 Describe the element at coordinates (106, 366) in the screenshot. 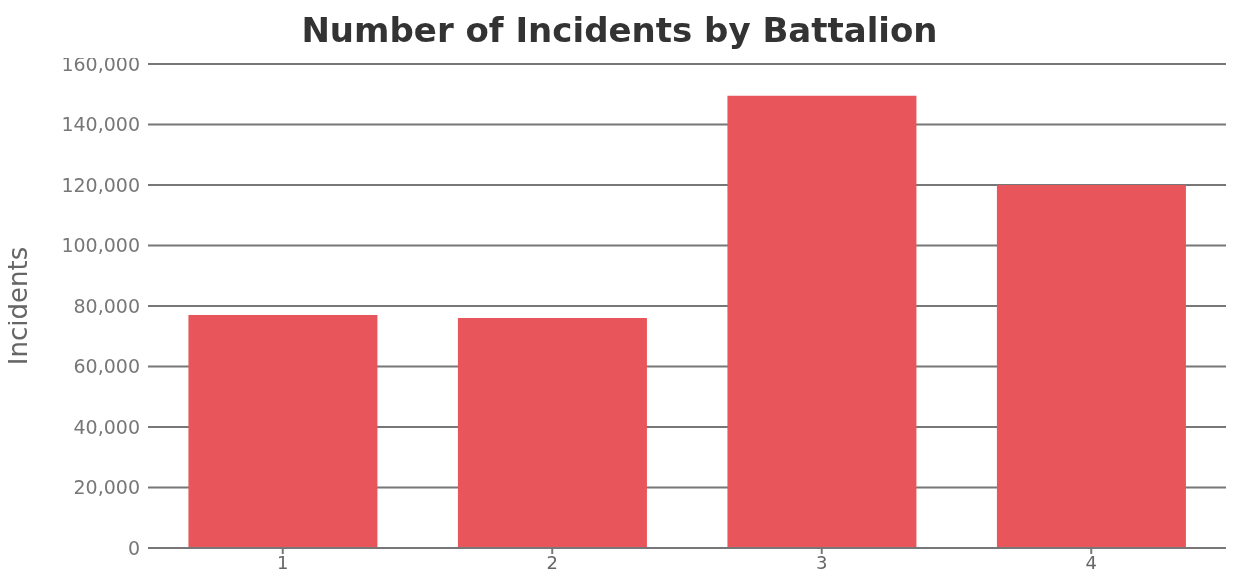

I see `y-tick-label: 60,000` at that location.